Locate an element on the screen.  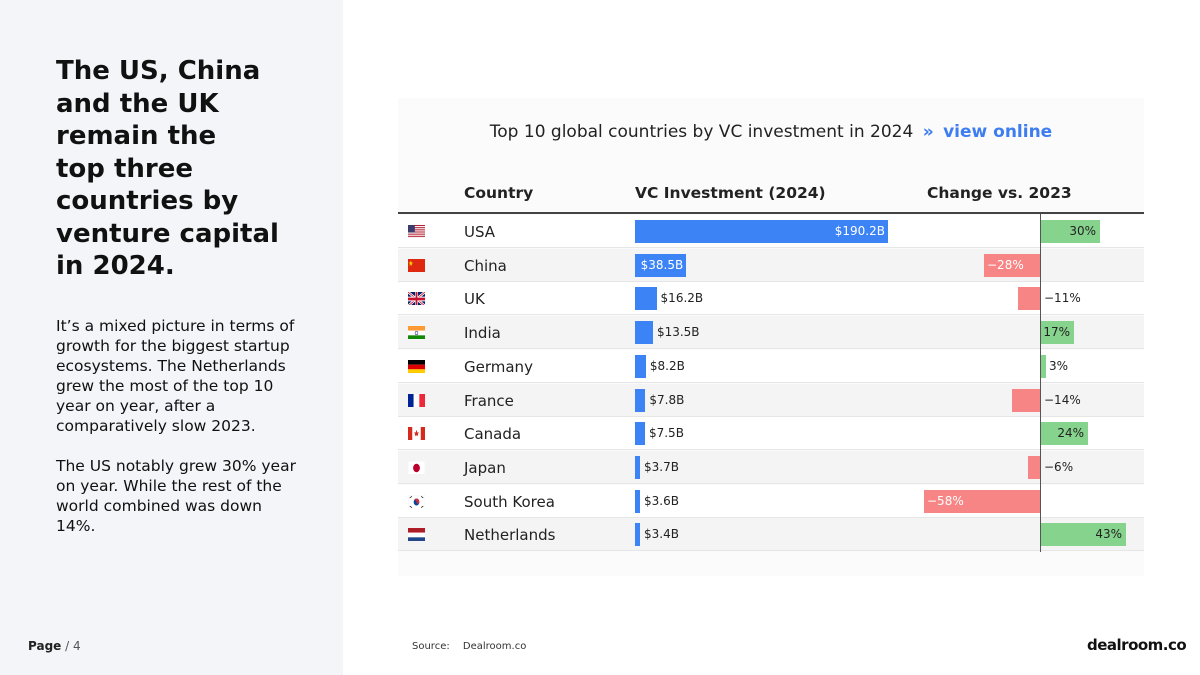
table-row: France $7.8B −14% is located at coordinates (771, 400).